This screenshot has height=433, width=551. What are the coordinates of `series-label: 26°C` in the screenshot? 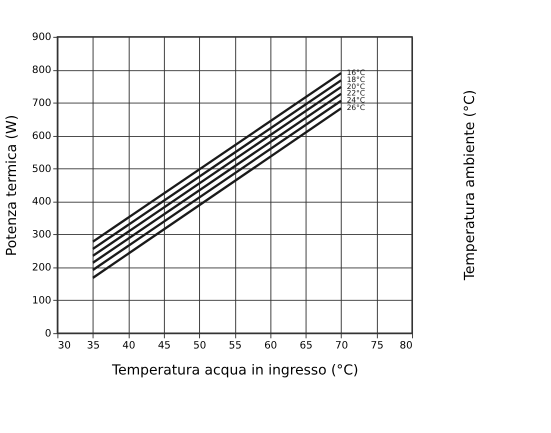 It's located at (355, 107).